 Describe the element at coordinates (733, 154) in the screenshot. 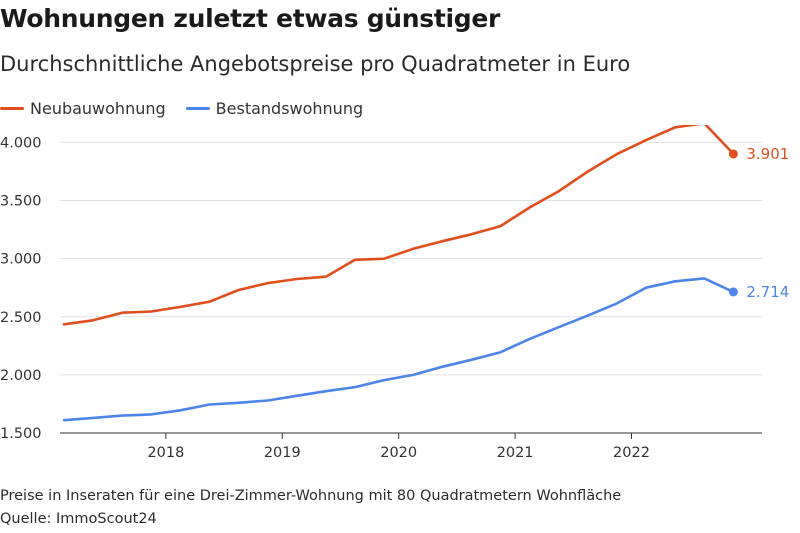

I see `end-point-neubauwohnung` at that location.